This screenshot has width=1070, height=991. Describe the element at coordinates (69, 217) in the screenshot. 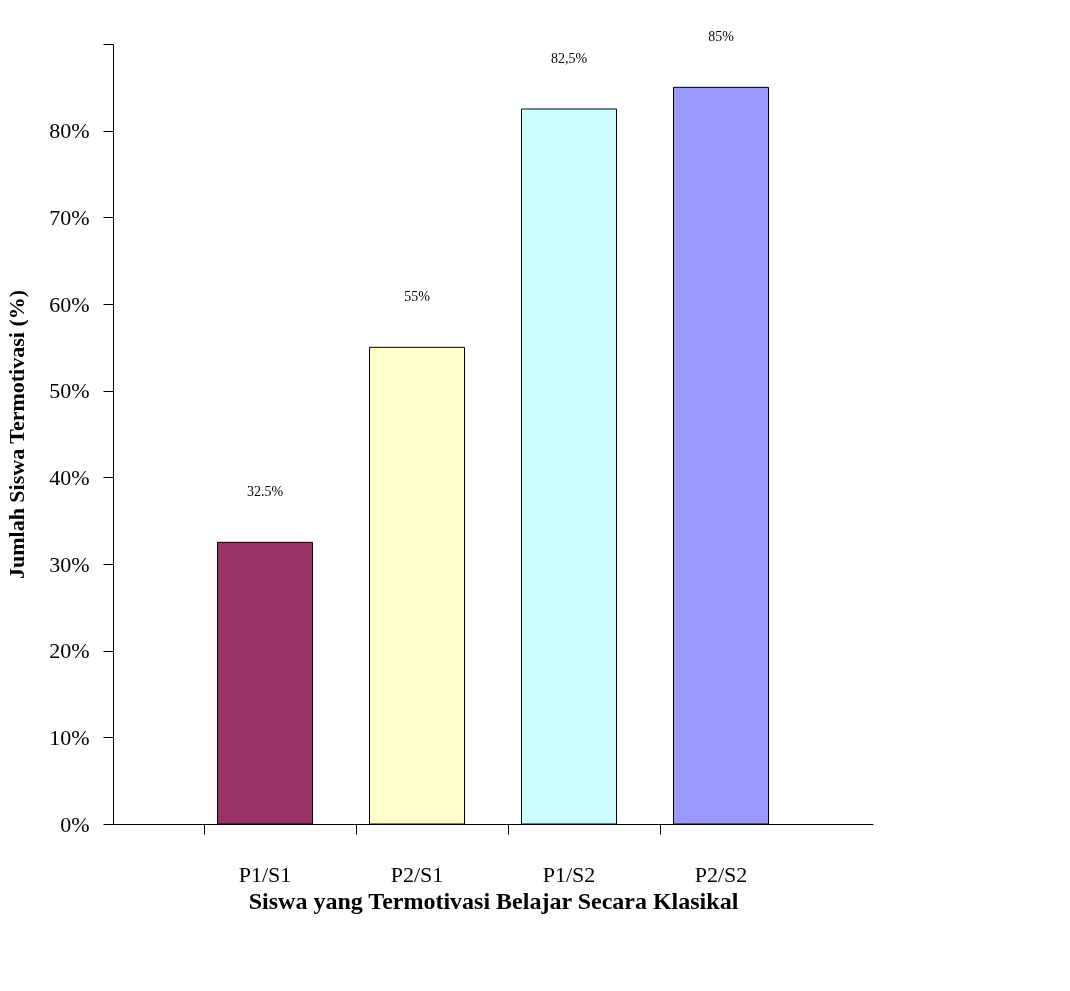

I see `y-tick-label: 70%` at that location.